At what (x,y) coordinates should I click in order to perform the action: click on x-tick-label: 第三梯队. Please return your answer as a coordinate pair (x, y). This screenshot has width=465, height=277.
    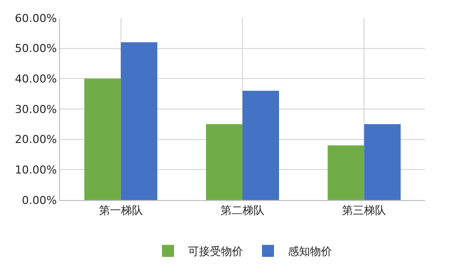
    Looking at the image, I should click on (364, 211).